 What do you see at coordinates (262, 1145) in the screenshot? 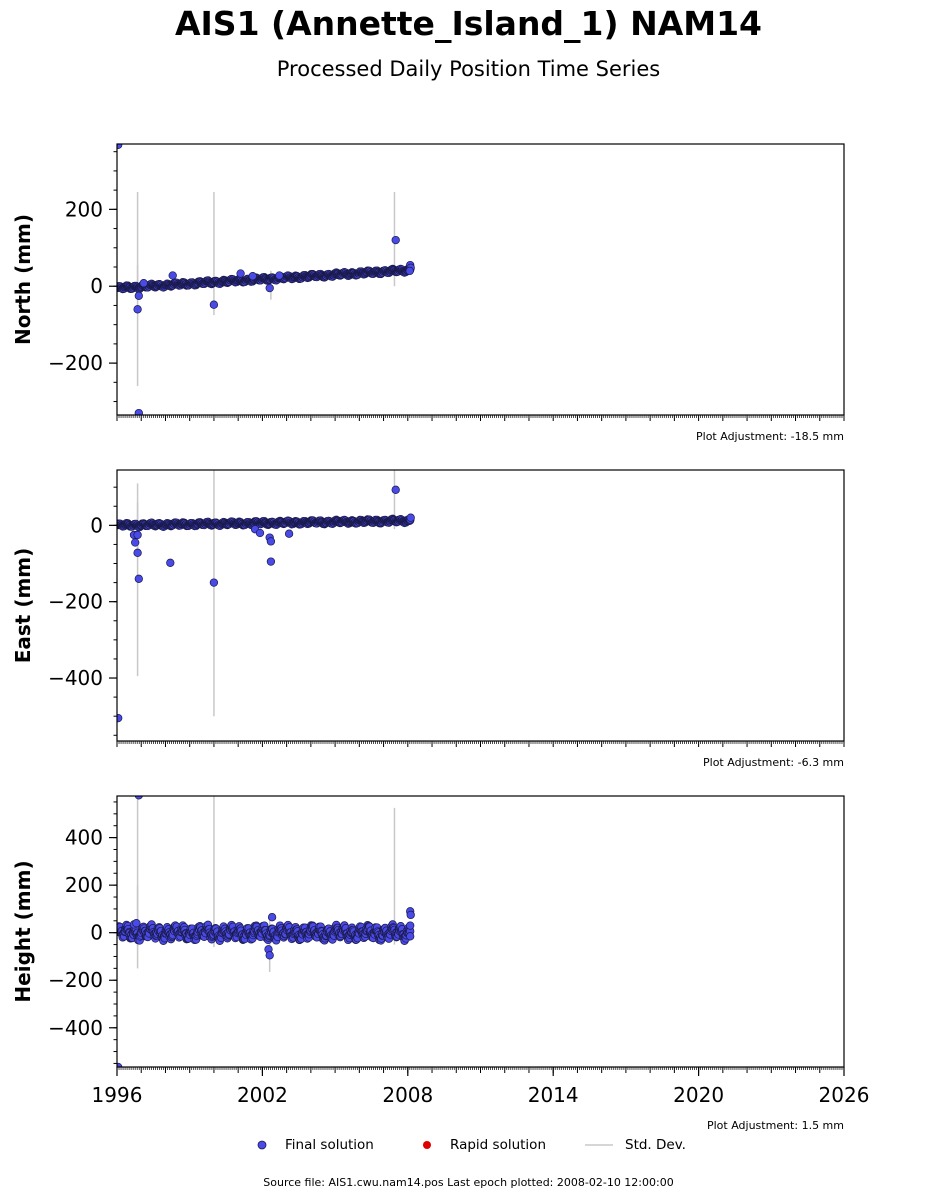
I see `final-solution-marker-icon` at bounding box center [262, 1145].